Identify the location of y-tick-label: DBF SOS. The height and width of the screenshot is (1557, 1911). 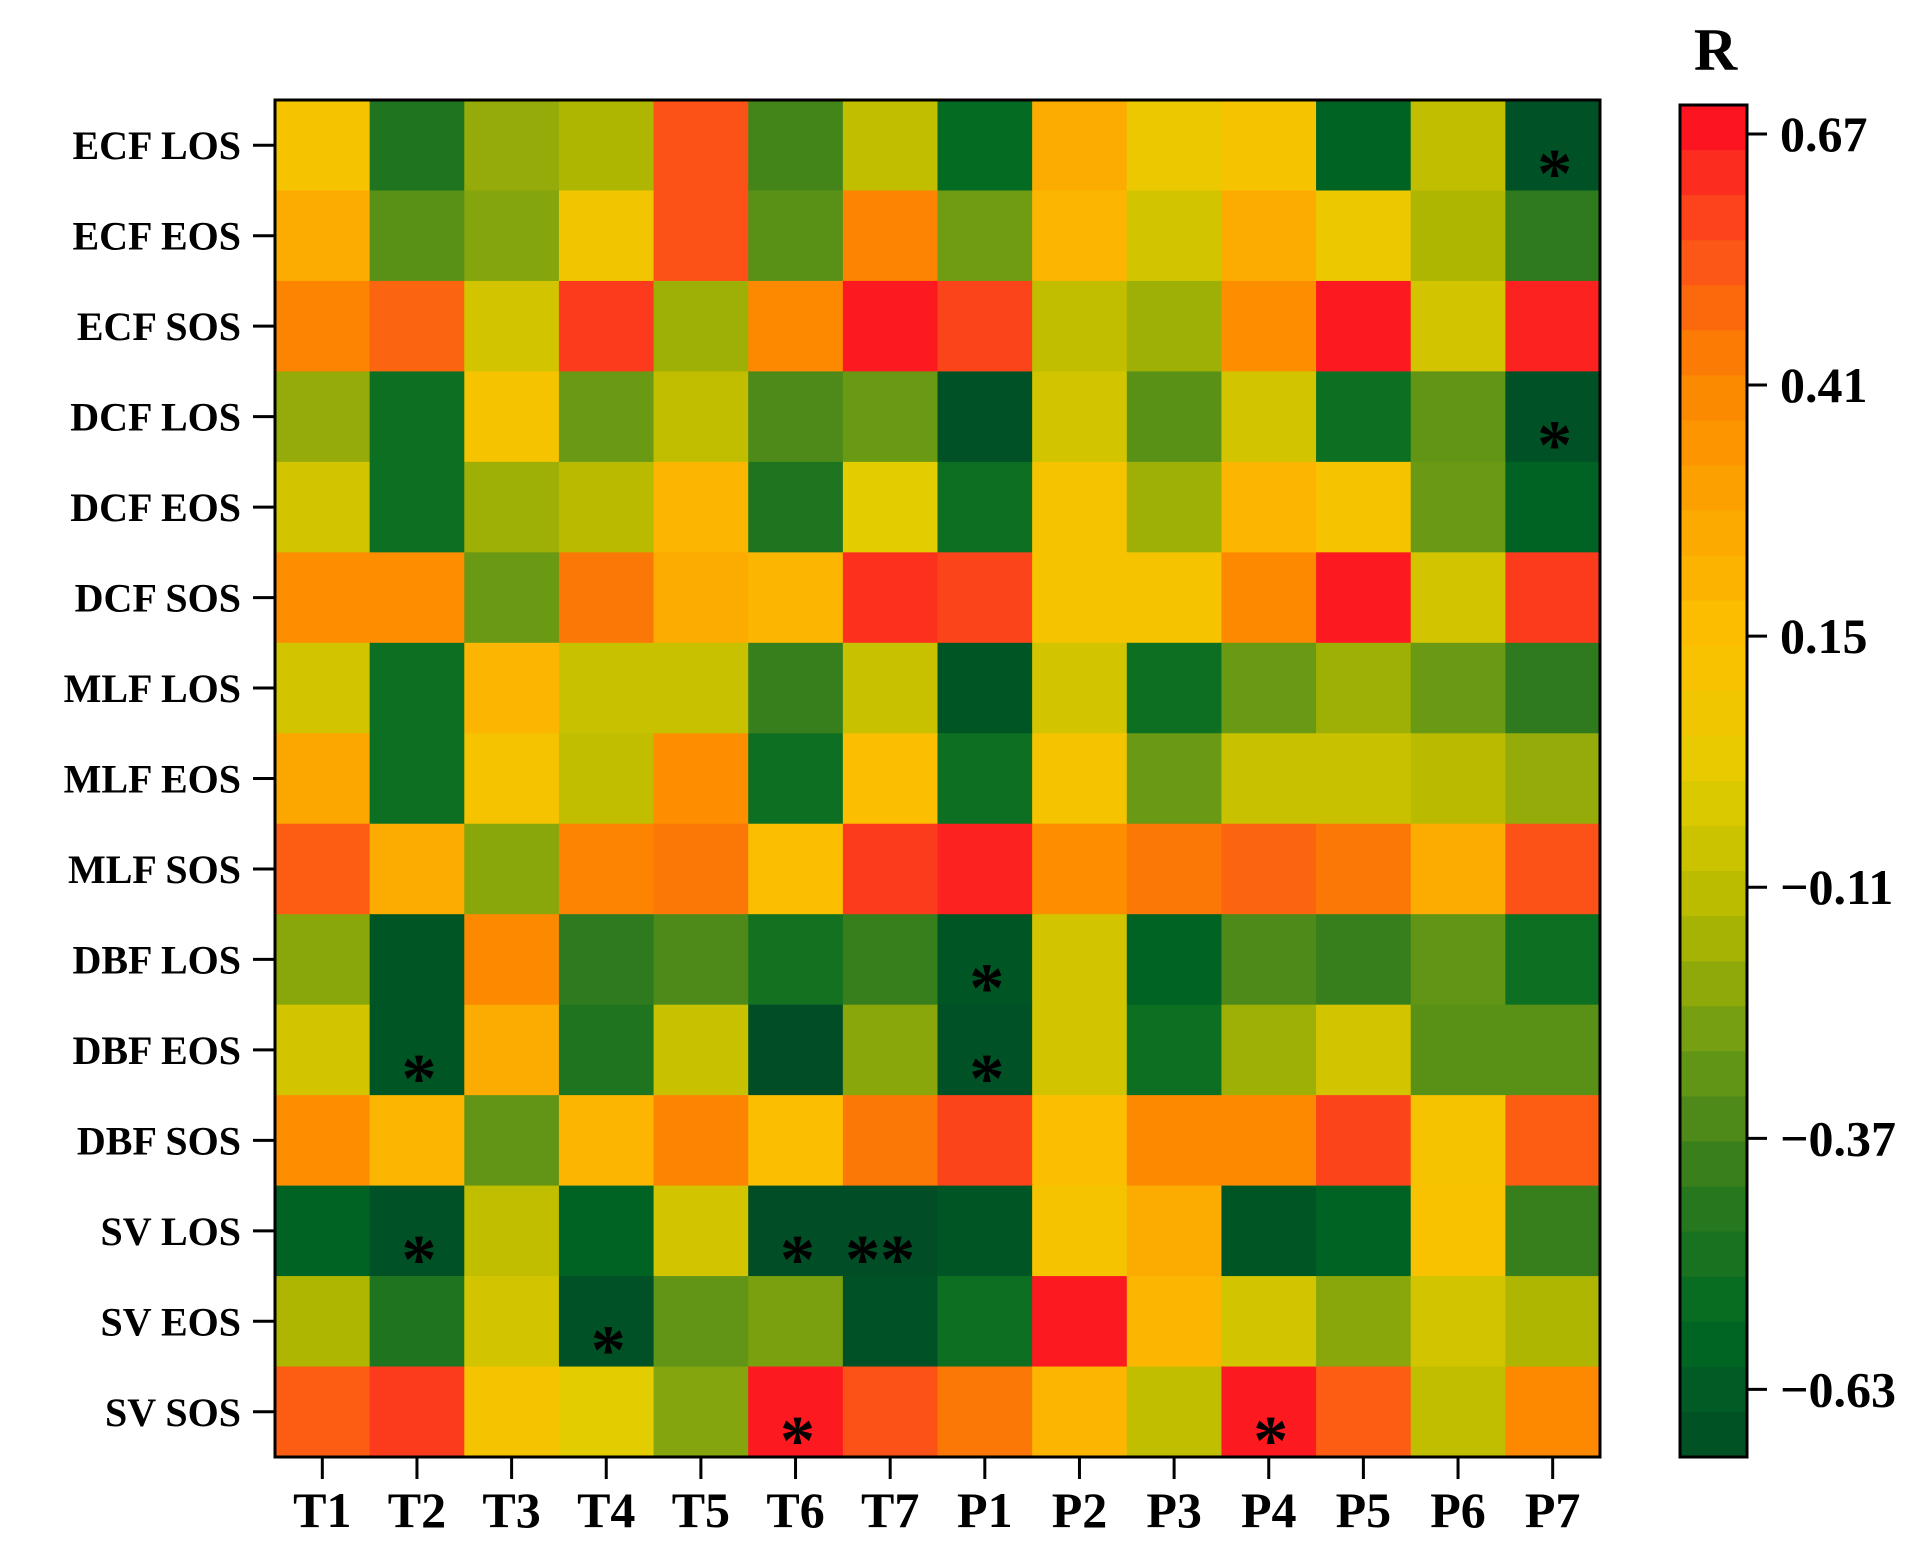
(159, 1140).